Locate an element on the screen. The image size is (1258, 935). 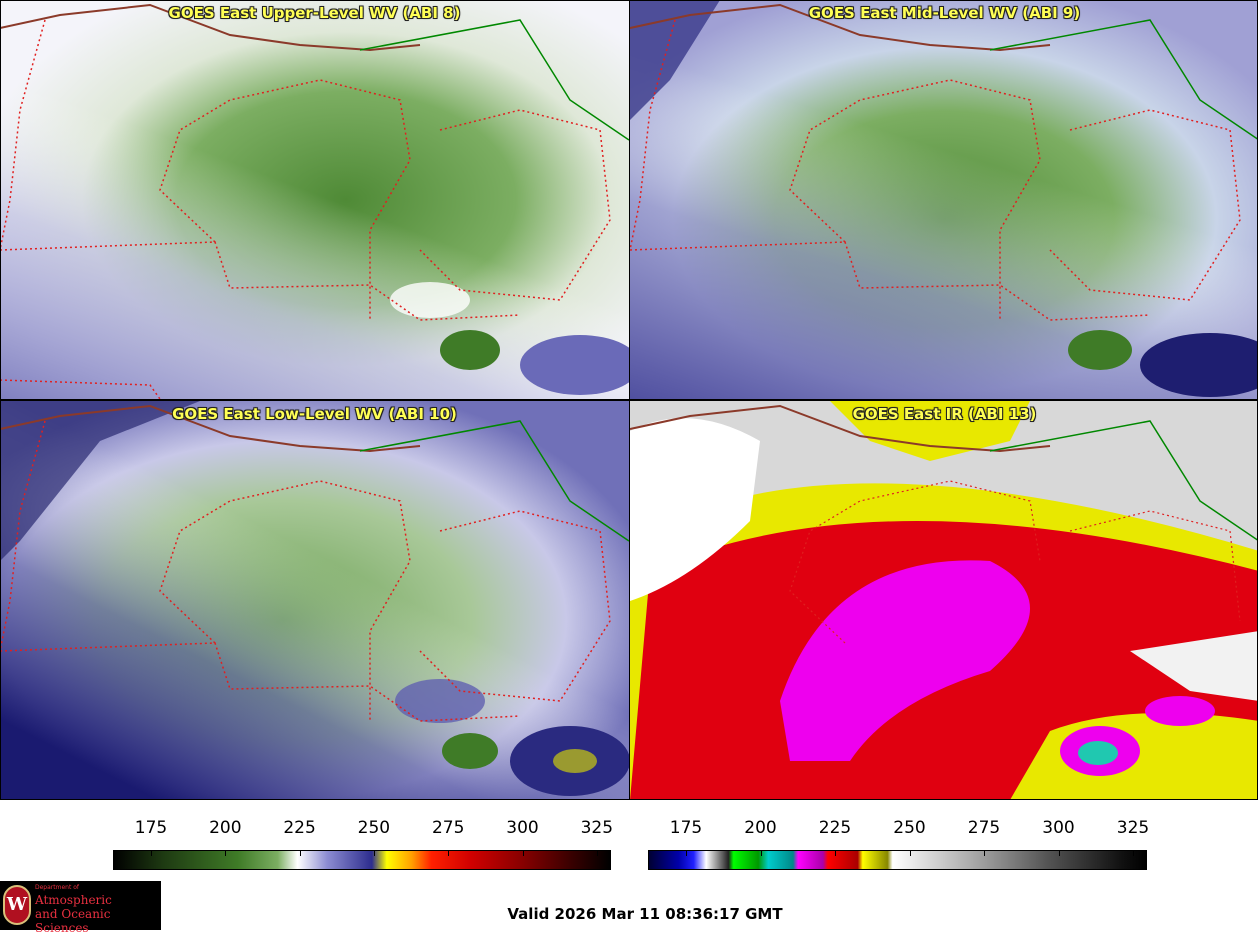
wv-colorbar-tick-label: 200 is located at coordinates (225, 828).